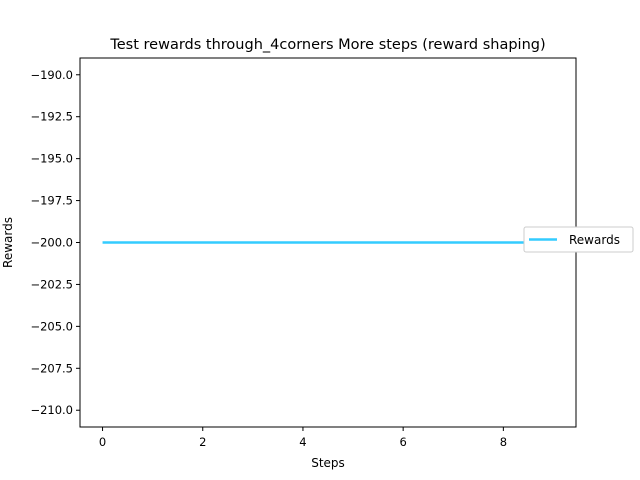 Image resolution: width=640 pixels, height=480 pixels. I want to click on x-tick-label: 4, so click(302, 442).